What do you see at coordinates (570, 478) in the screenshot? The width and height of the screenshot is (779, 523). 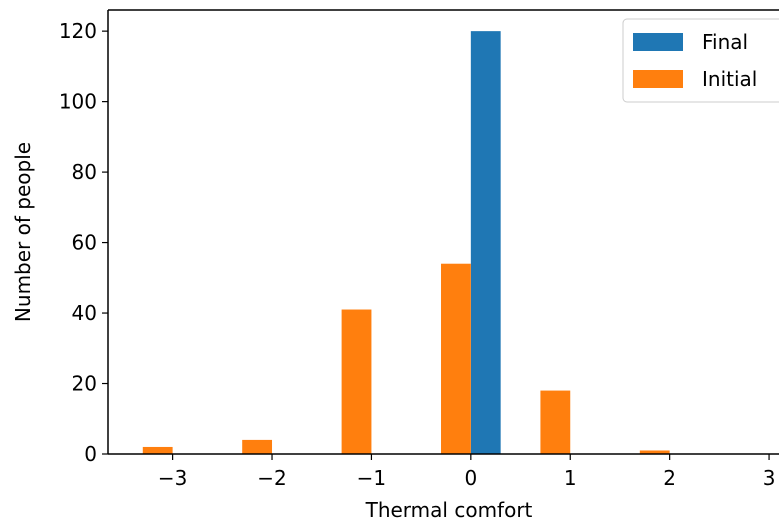 I see `x-tick-label: 1` at bounding box center [570, 478].